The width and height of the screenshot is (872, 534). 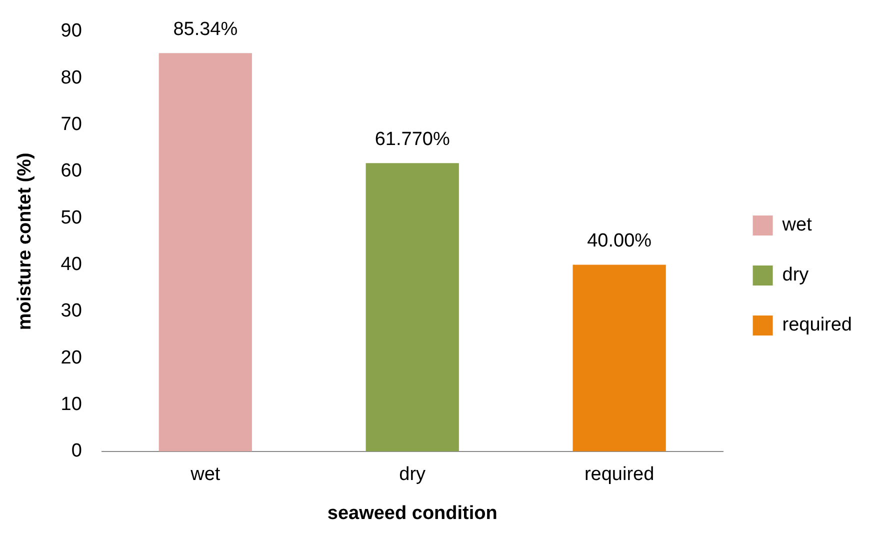 What do you see at coordinates (71, 404) in the screenshot?
I see `y-tick-label: 10` at bounding box center [71, 404].